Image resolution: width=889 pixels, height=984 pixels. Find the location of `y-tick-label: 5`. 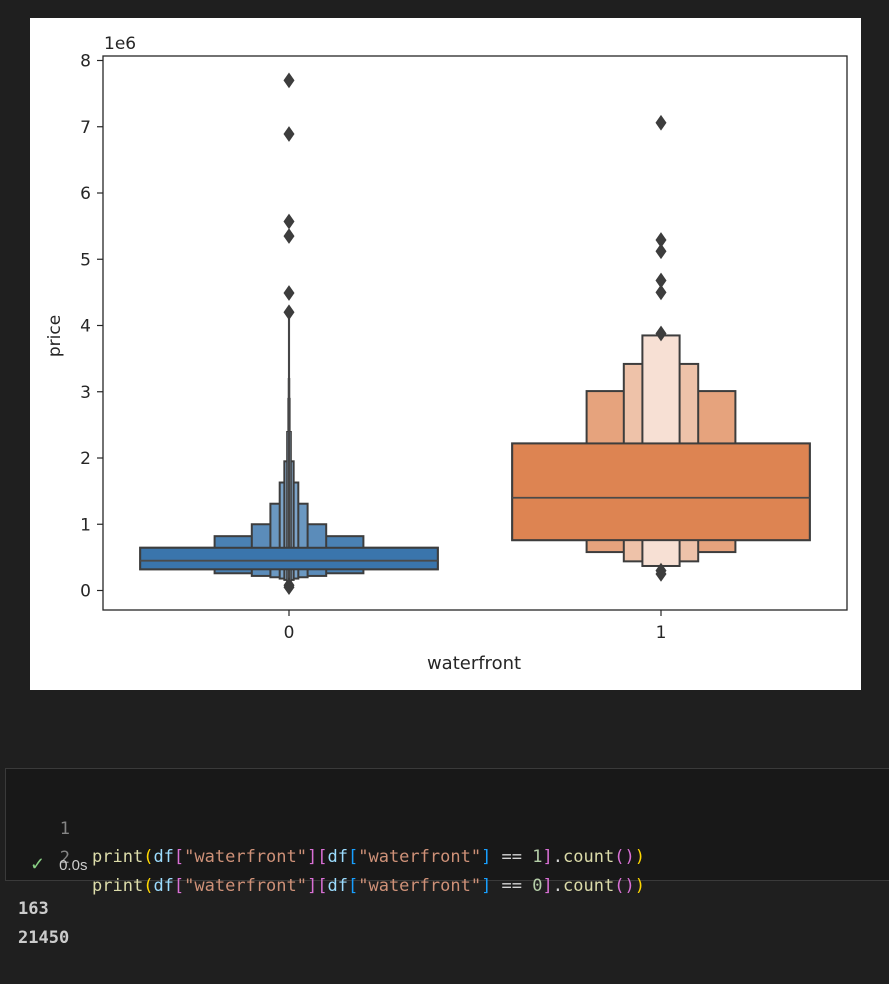

y-tick-label: 5 is located at coordinates (85, 260).